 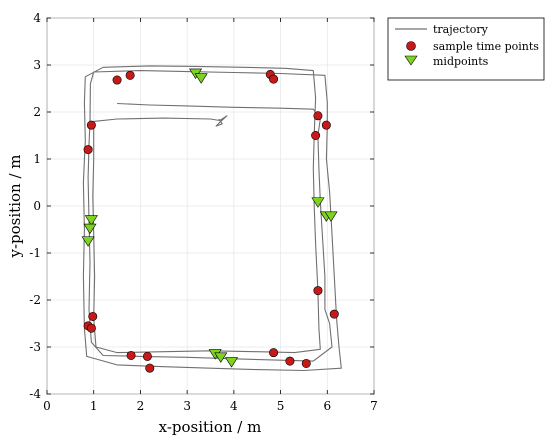 What do you see at coordinates (35, 347) in the screenshot?
I see `y-tick-label: -3` at bounding box center [35, 347].